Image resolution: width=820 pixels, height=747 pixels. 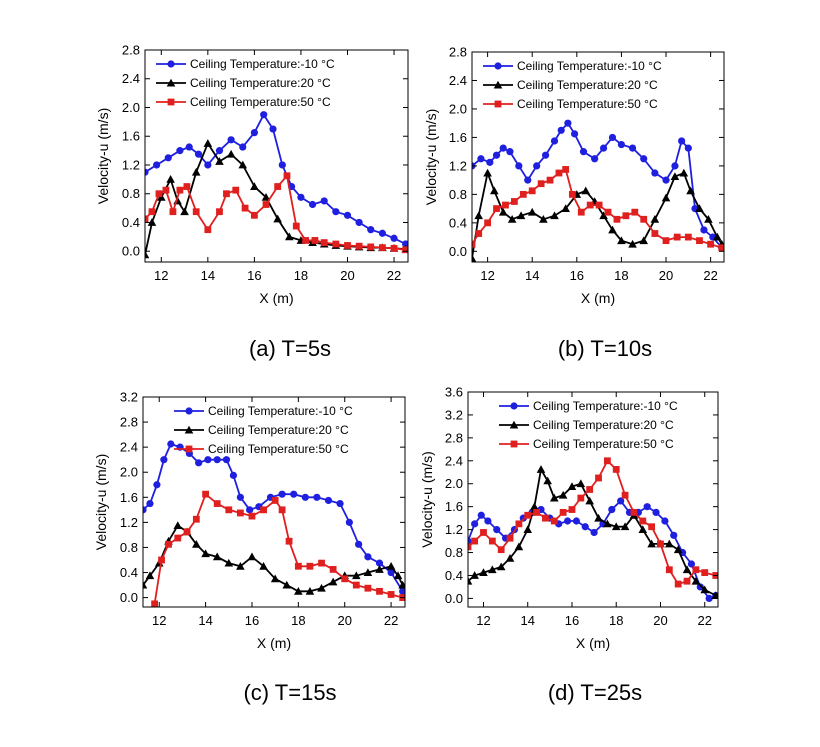 I want to click on y-axis-title: Velocity-u (m/s), so click(x=431, y=157).